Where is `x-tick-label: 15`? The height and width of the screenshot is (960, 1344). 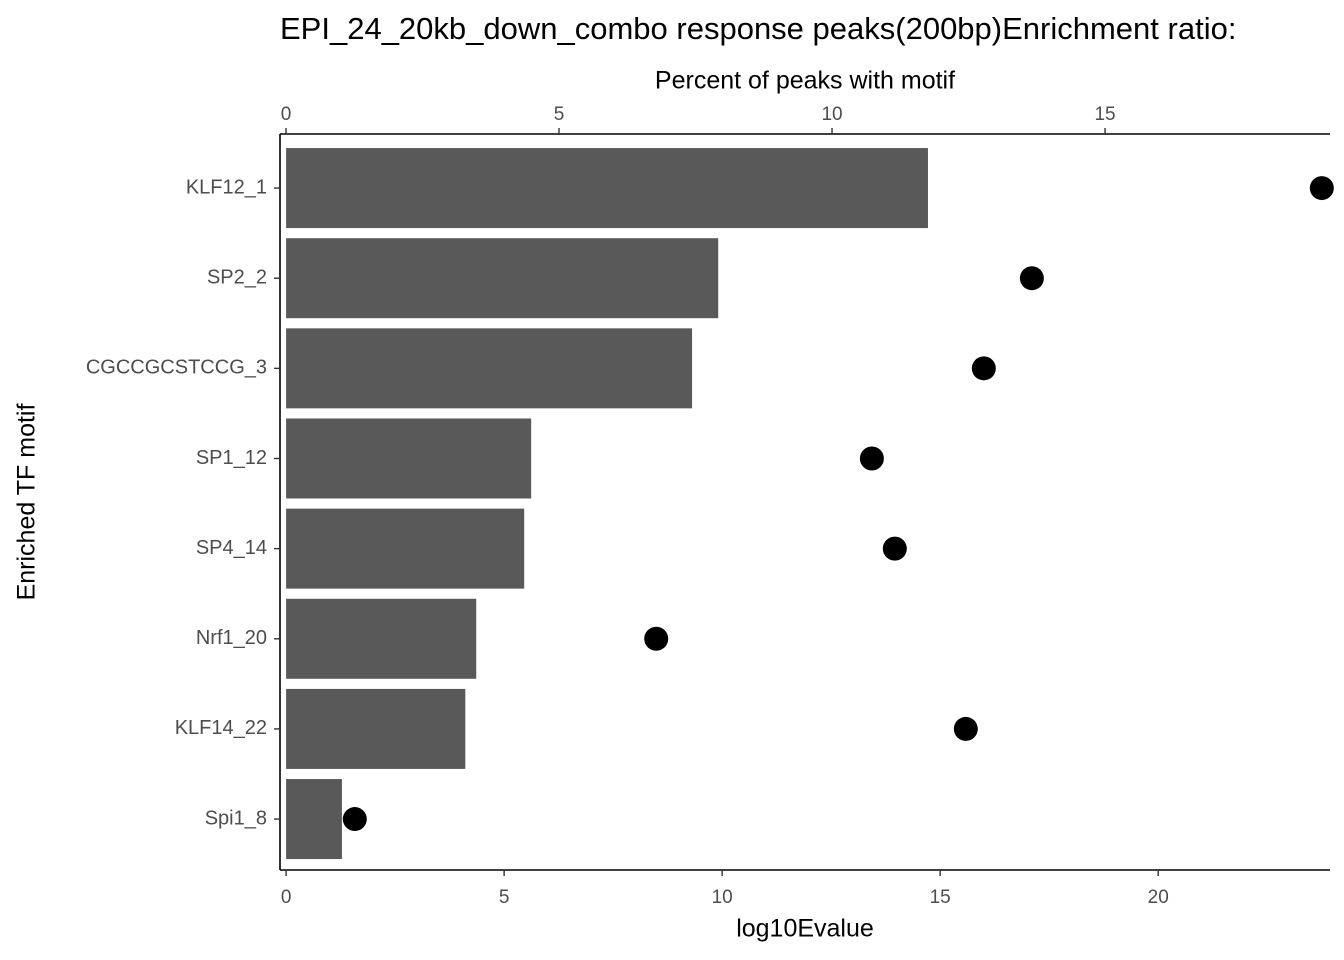 x-tick-label: 15 is located at coordinates (940, 897).